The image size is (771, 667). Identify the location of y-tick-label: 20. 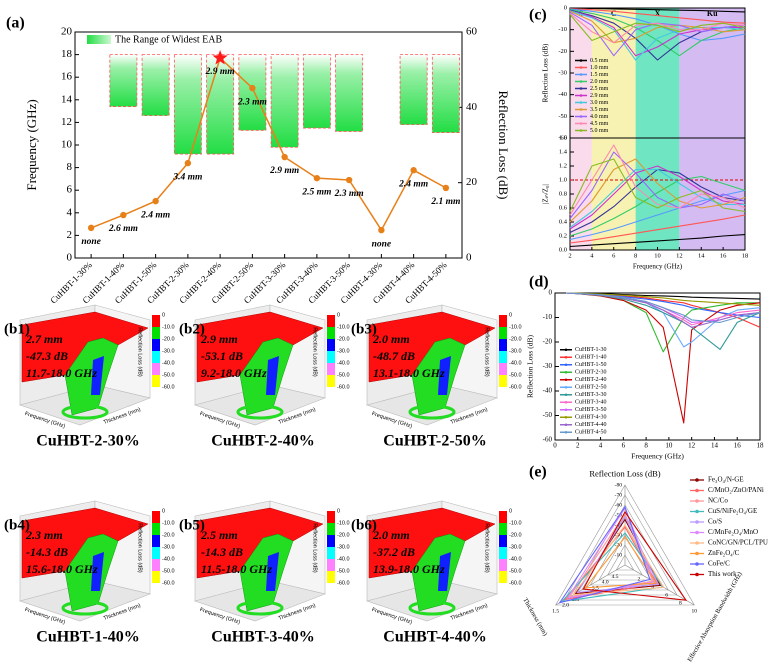
(67, 32).